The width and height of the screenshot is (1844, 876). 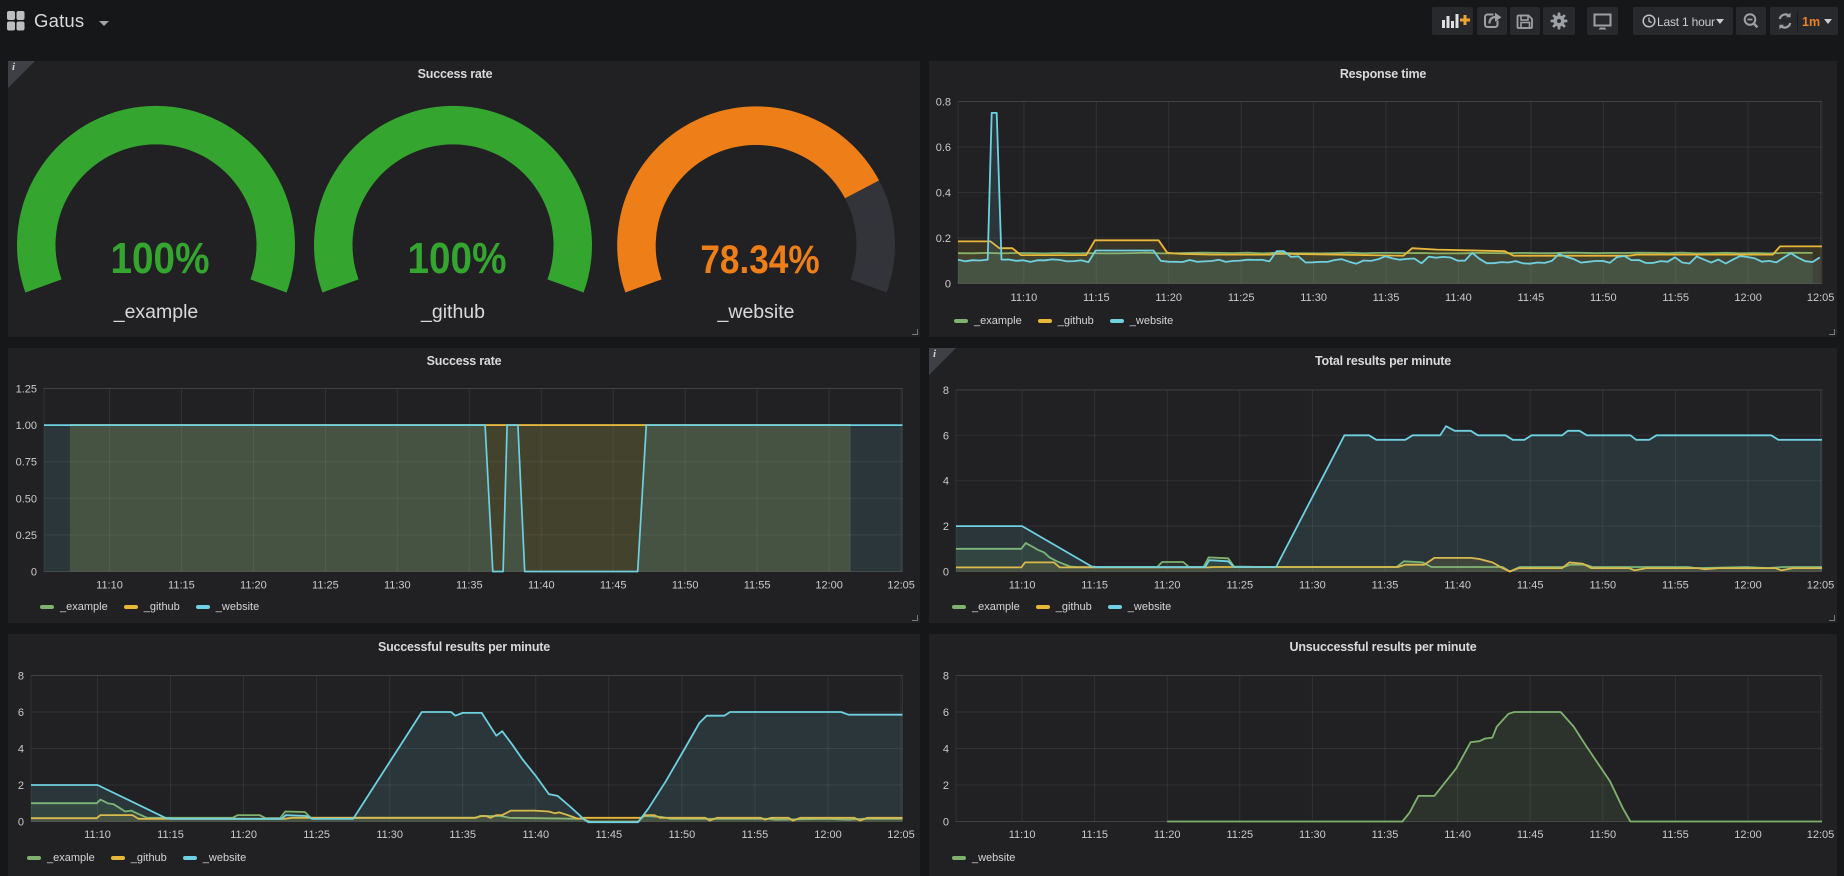 I want to click on svg-text: 0.4, so click(x=943, y=194).